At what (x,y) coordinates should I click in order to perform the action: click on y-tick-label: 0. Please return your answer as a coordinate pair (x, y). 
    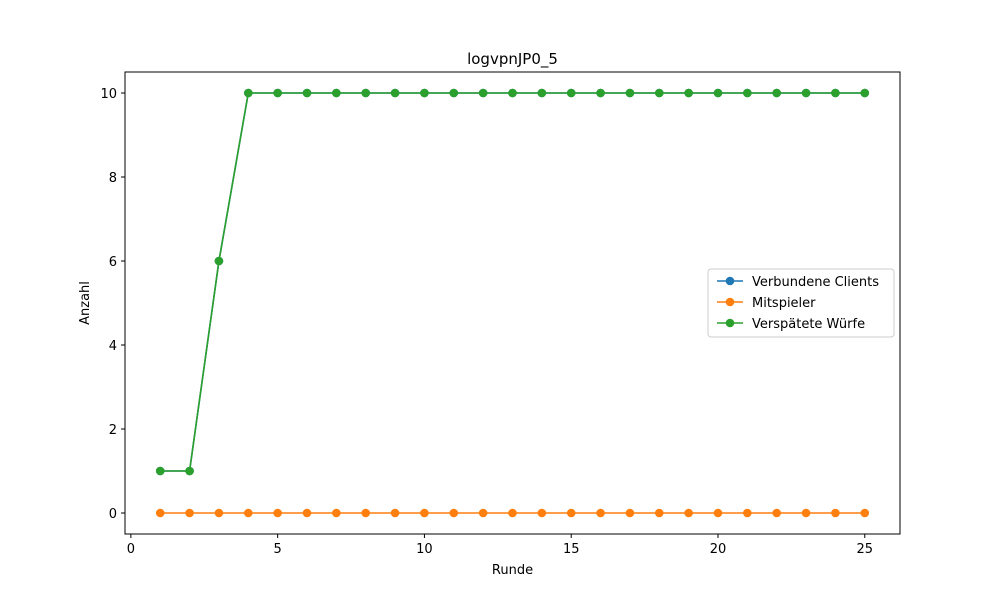
    Looking at the image, I should click on (113, 514).